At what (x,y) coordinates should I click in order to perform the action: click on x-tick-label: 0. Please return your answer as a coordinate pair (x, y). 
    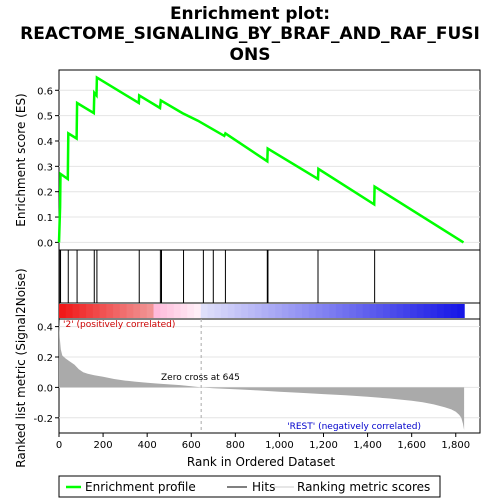
    Looking at the image, I should click on (59, 445).